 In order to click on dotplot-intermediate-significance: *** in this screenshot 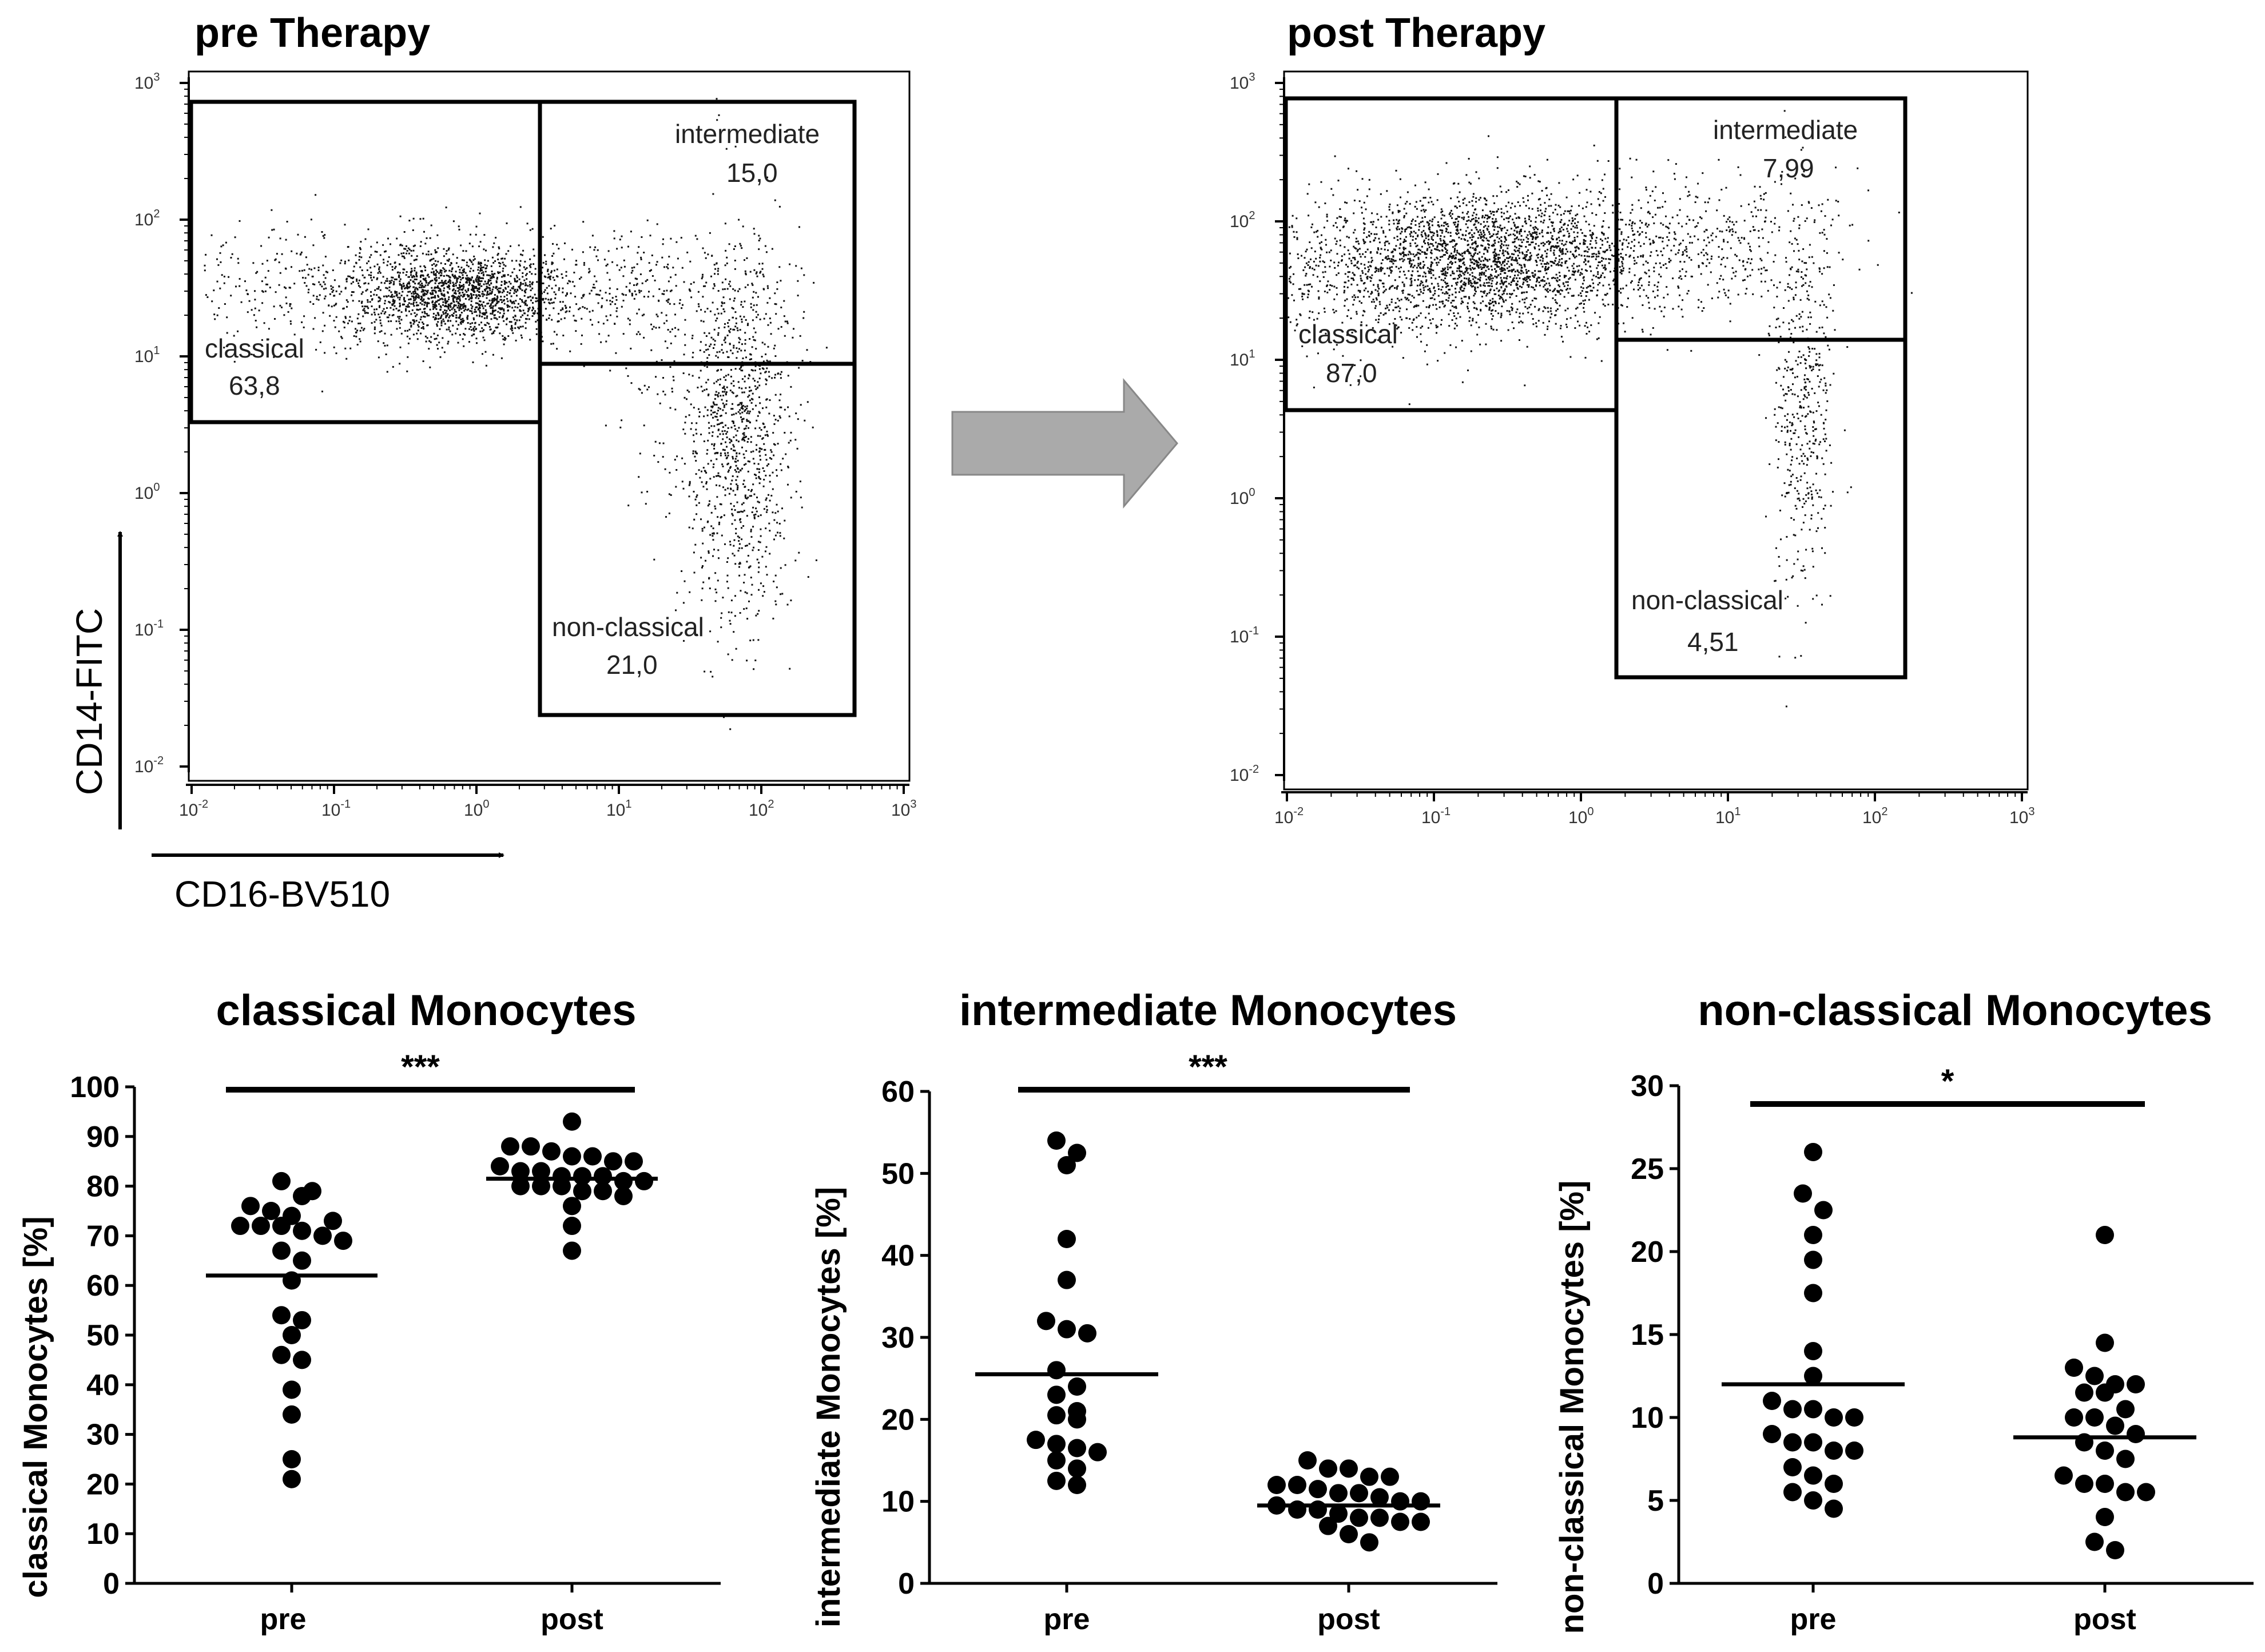, I will do `click(1208, 1067)`.